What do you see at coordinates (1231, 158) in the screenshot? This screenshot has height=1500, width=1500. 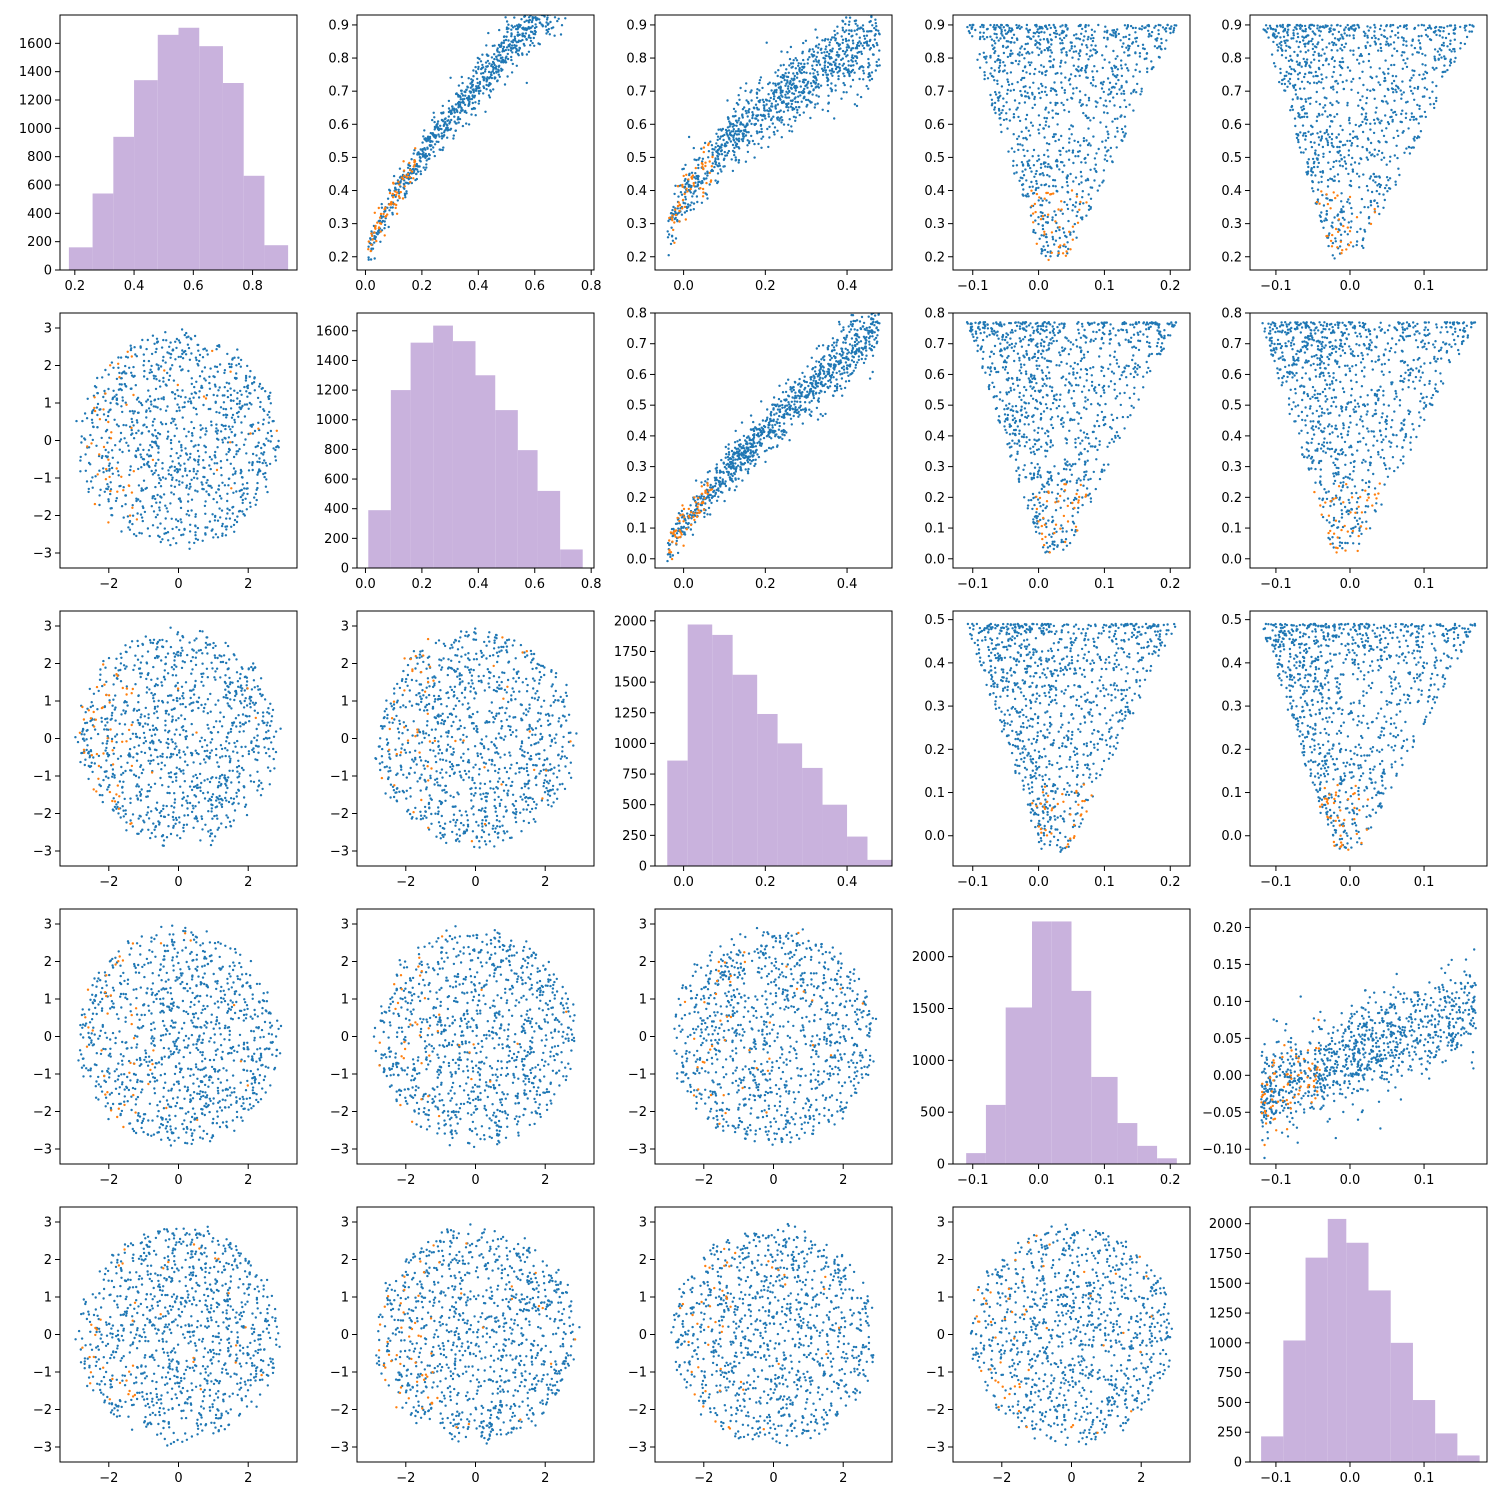 I see `y-tick-label: 0.5` at bounding box center [1231, 158].